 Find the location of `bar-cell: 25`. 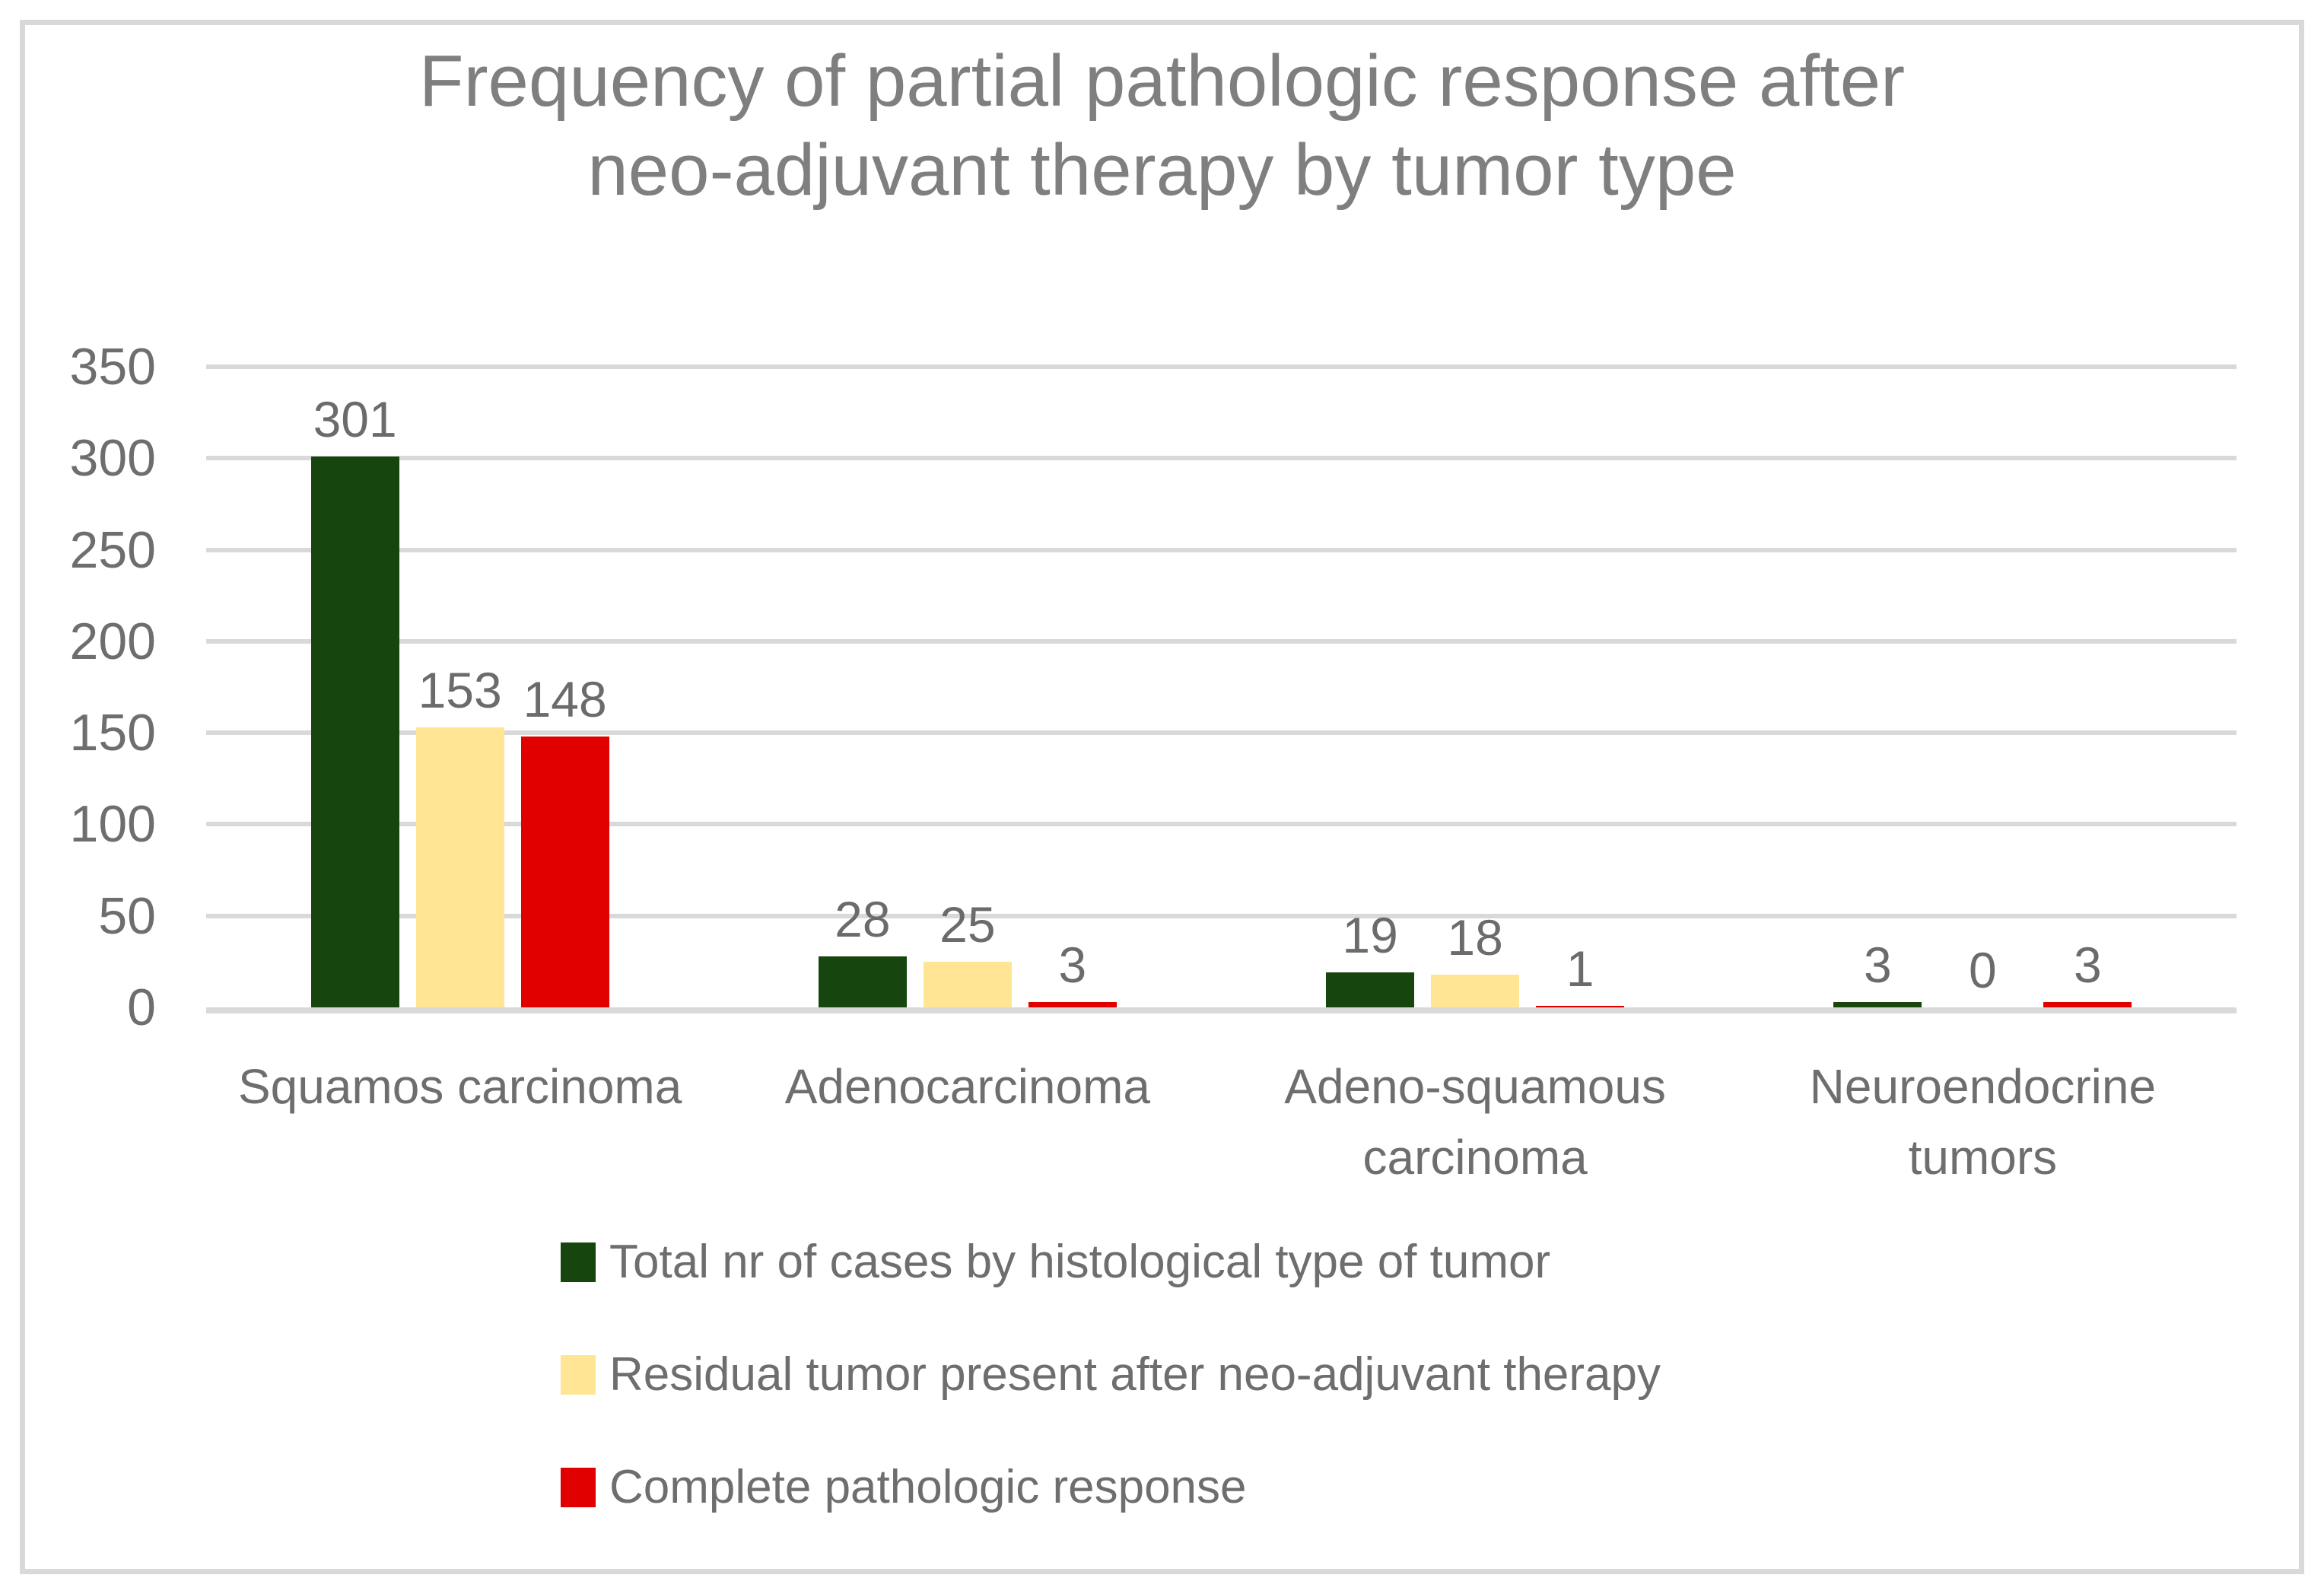

bar-cell: 25 is located at coordinates (968, 687).